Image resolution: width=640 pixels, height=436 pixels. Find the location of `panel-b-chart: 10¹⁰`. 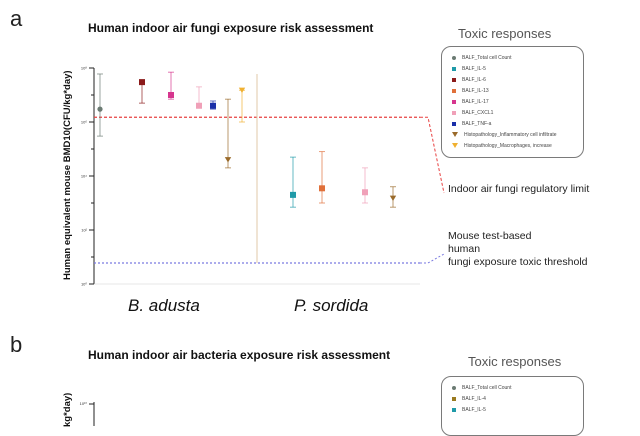

panel-b-chart: 10¹⁰ is located at coordinates (87, 413).